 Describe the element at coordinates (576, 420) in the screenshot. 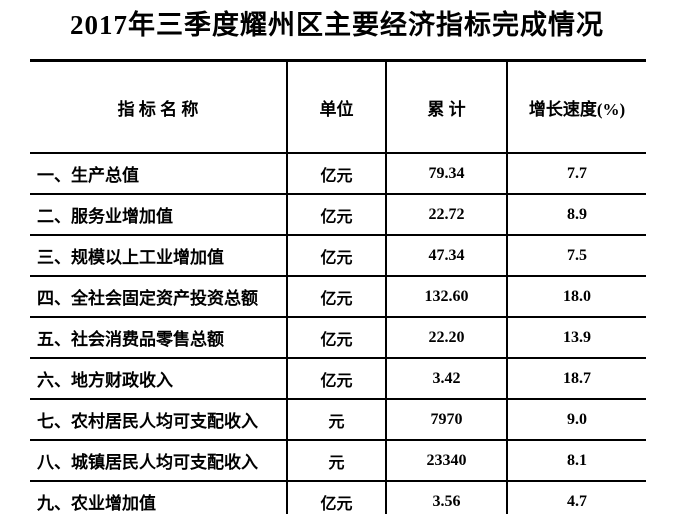

I see `growth-cell: 9.0` at that location.